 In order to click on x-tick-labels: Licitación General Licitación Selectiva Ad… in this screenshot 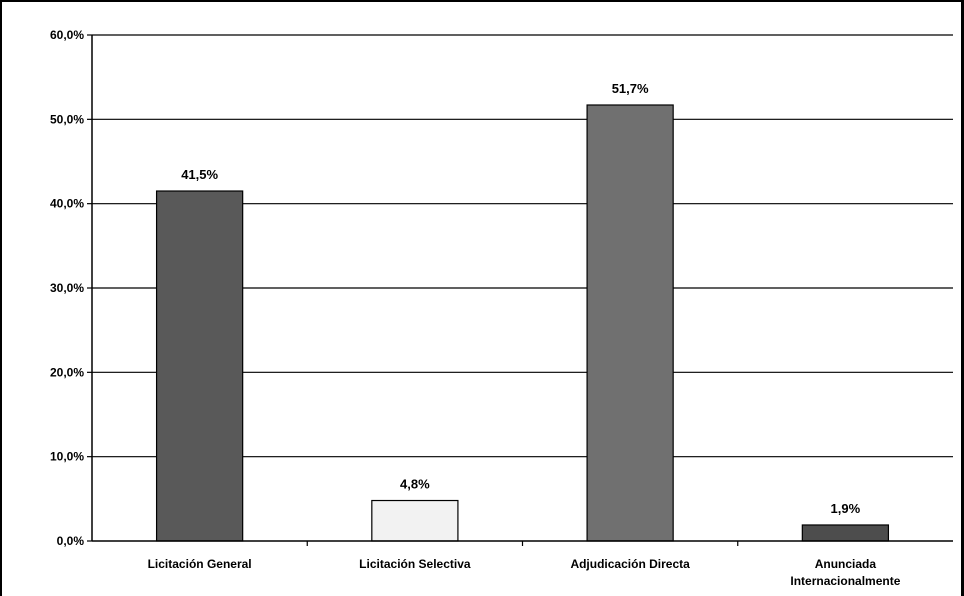, I will do `click(524, 572)`.